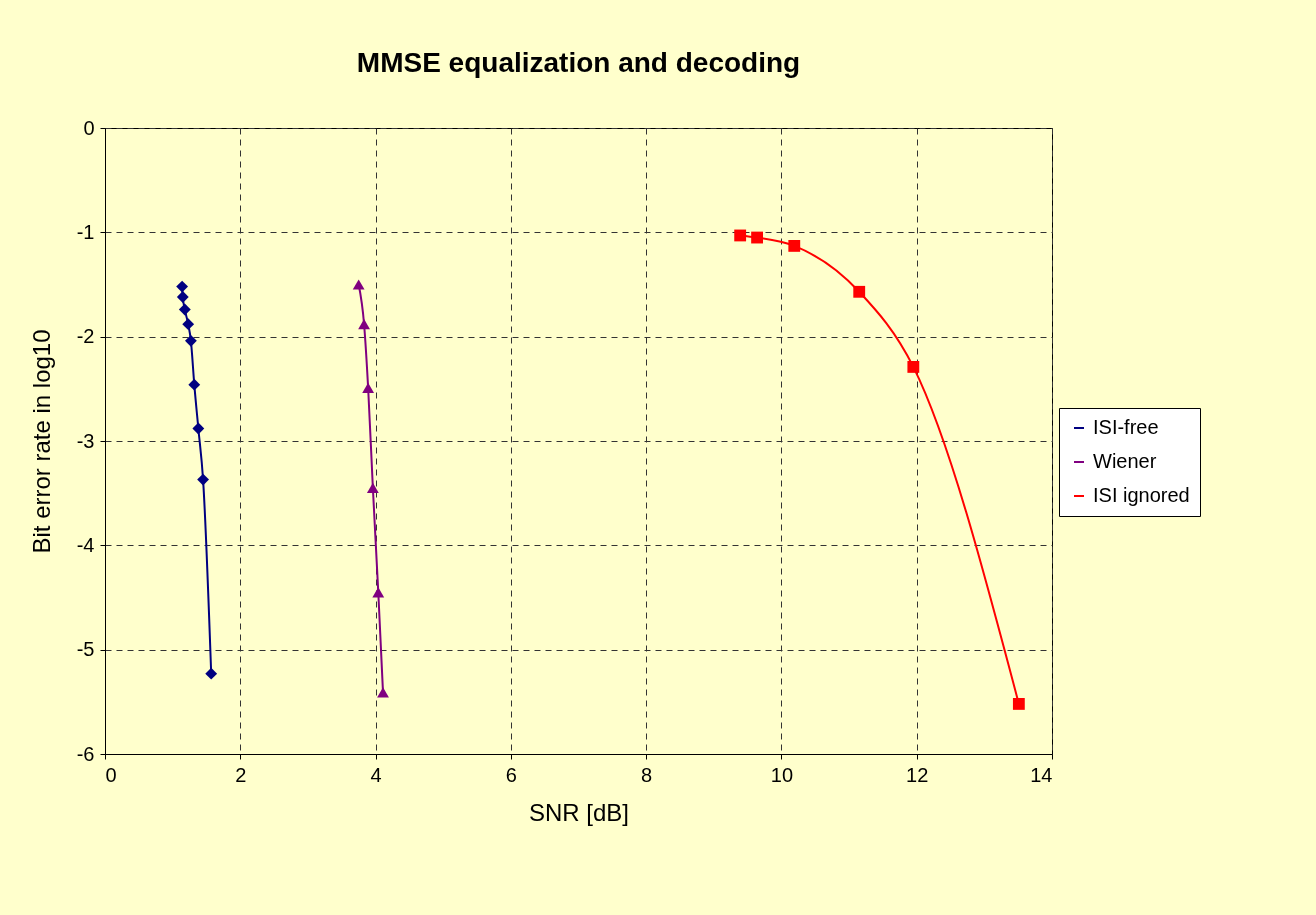 The width and height of the screenshot is (1316, 915). What do you see at coordinates (89, 127) in the screenshot?
I see `y-tick-label: 0` at bounding box center [89, 127].